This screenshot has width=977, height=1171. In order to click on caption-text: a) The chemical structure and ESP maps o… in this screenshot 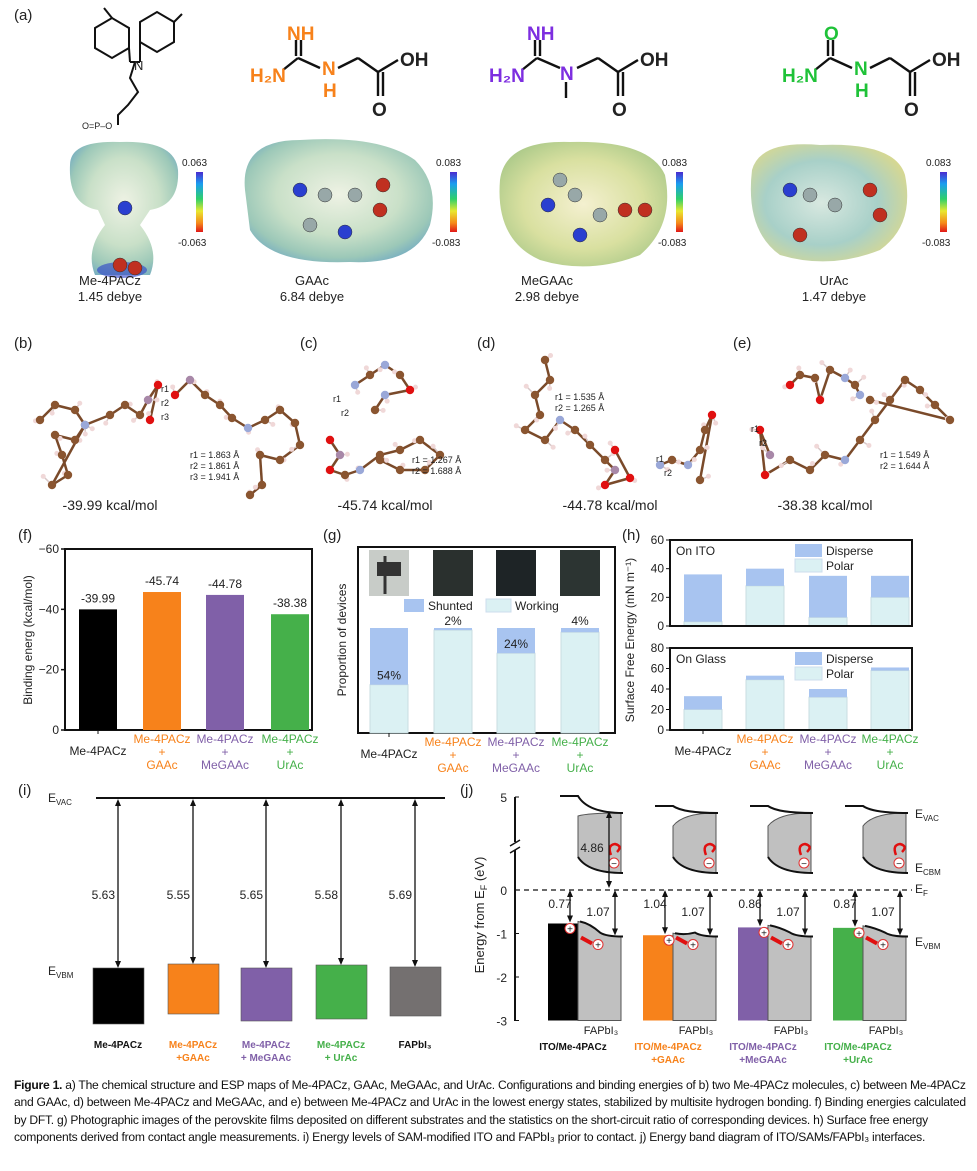, I will do `click(490, 1111)`.